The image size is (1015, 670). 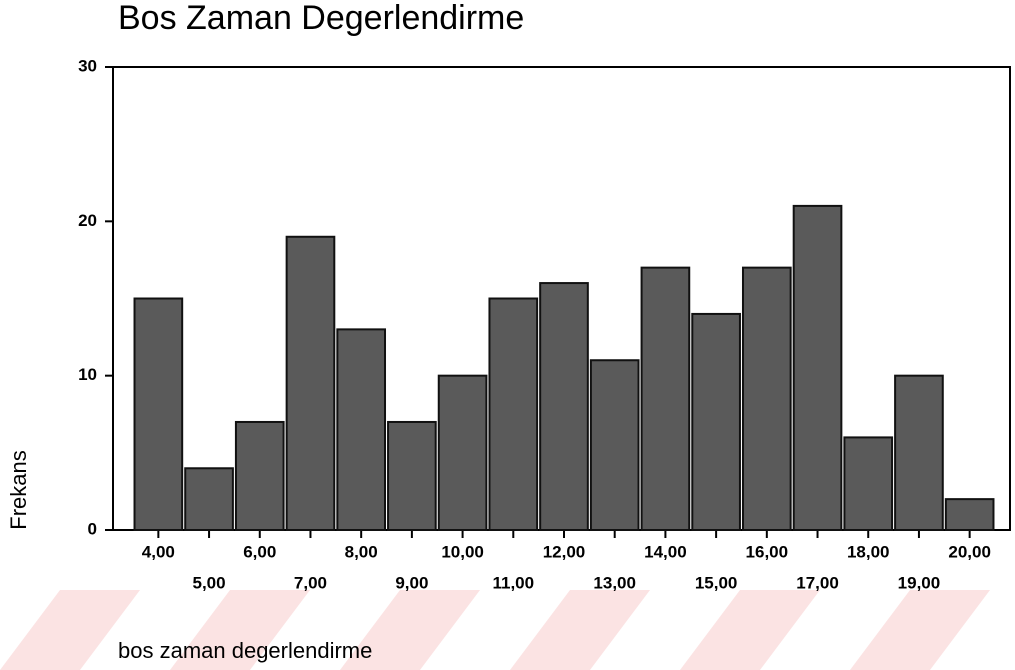 What do you see at coordinates (259, 551) in the screenshot?
I see `x-tick-label: 6,00` at bounding box center [259, 551].